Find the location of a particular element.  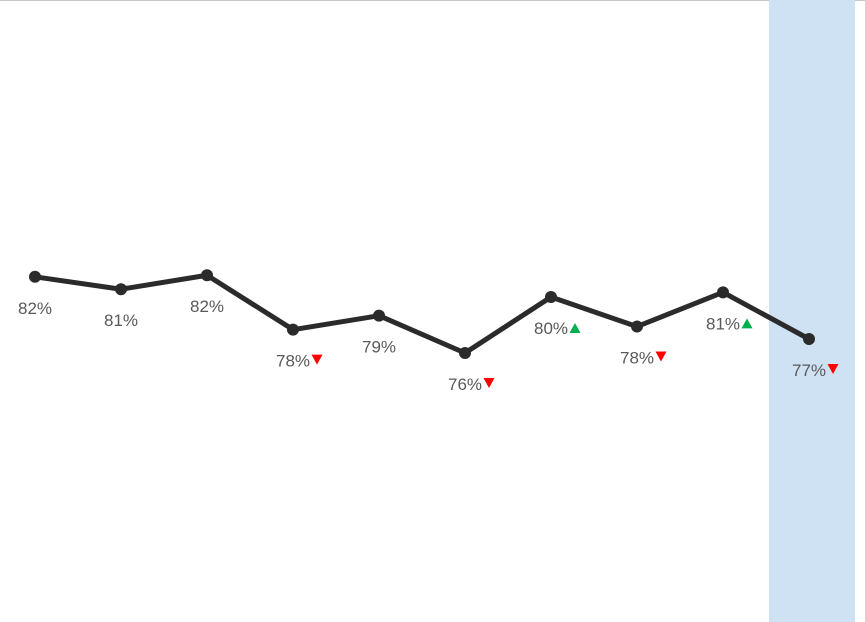

data-label: 79% is located at coordinates (379, 347).